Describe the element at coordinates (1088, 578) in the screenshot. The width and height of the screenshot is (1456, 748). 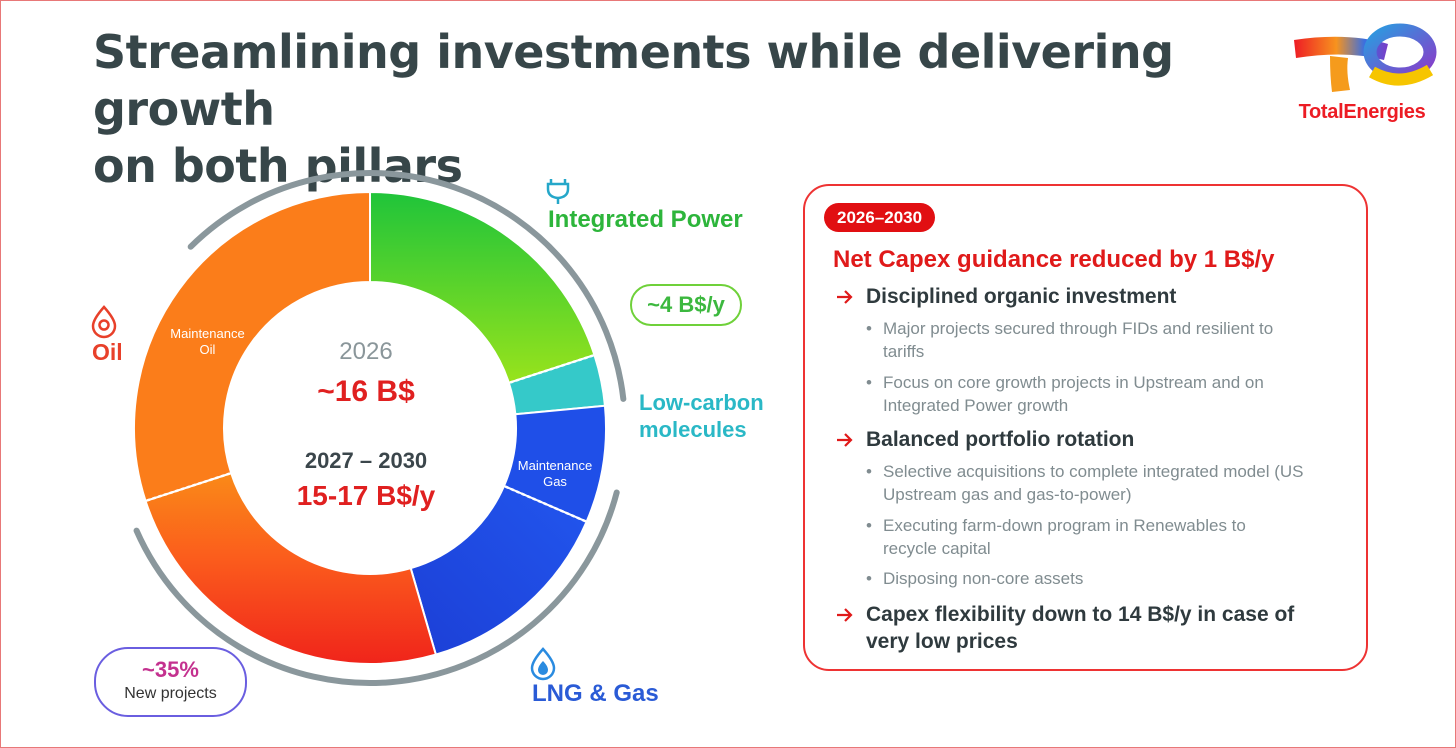
I see `panel-subitem: • Disposing non-core assets` at that location.